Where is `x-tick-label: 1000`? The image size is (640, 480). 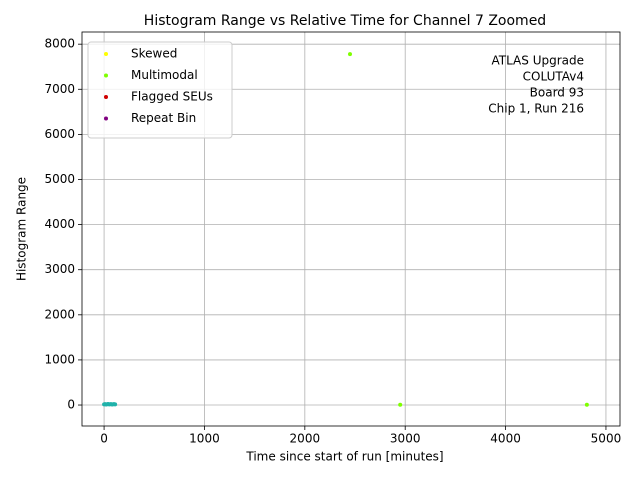
x-tick-label: 1000 is located at coordinates (204, 439).